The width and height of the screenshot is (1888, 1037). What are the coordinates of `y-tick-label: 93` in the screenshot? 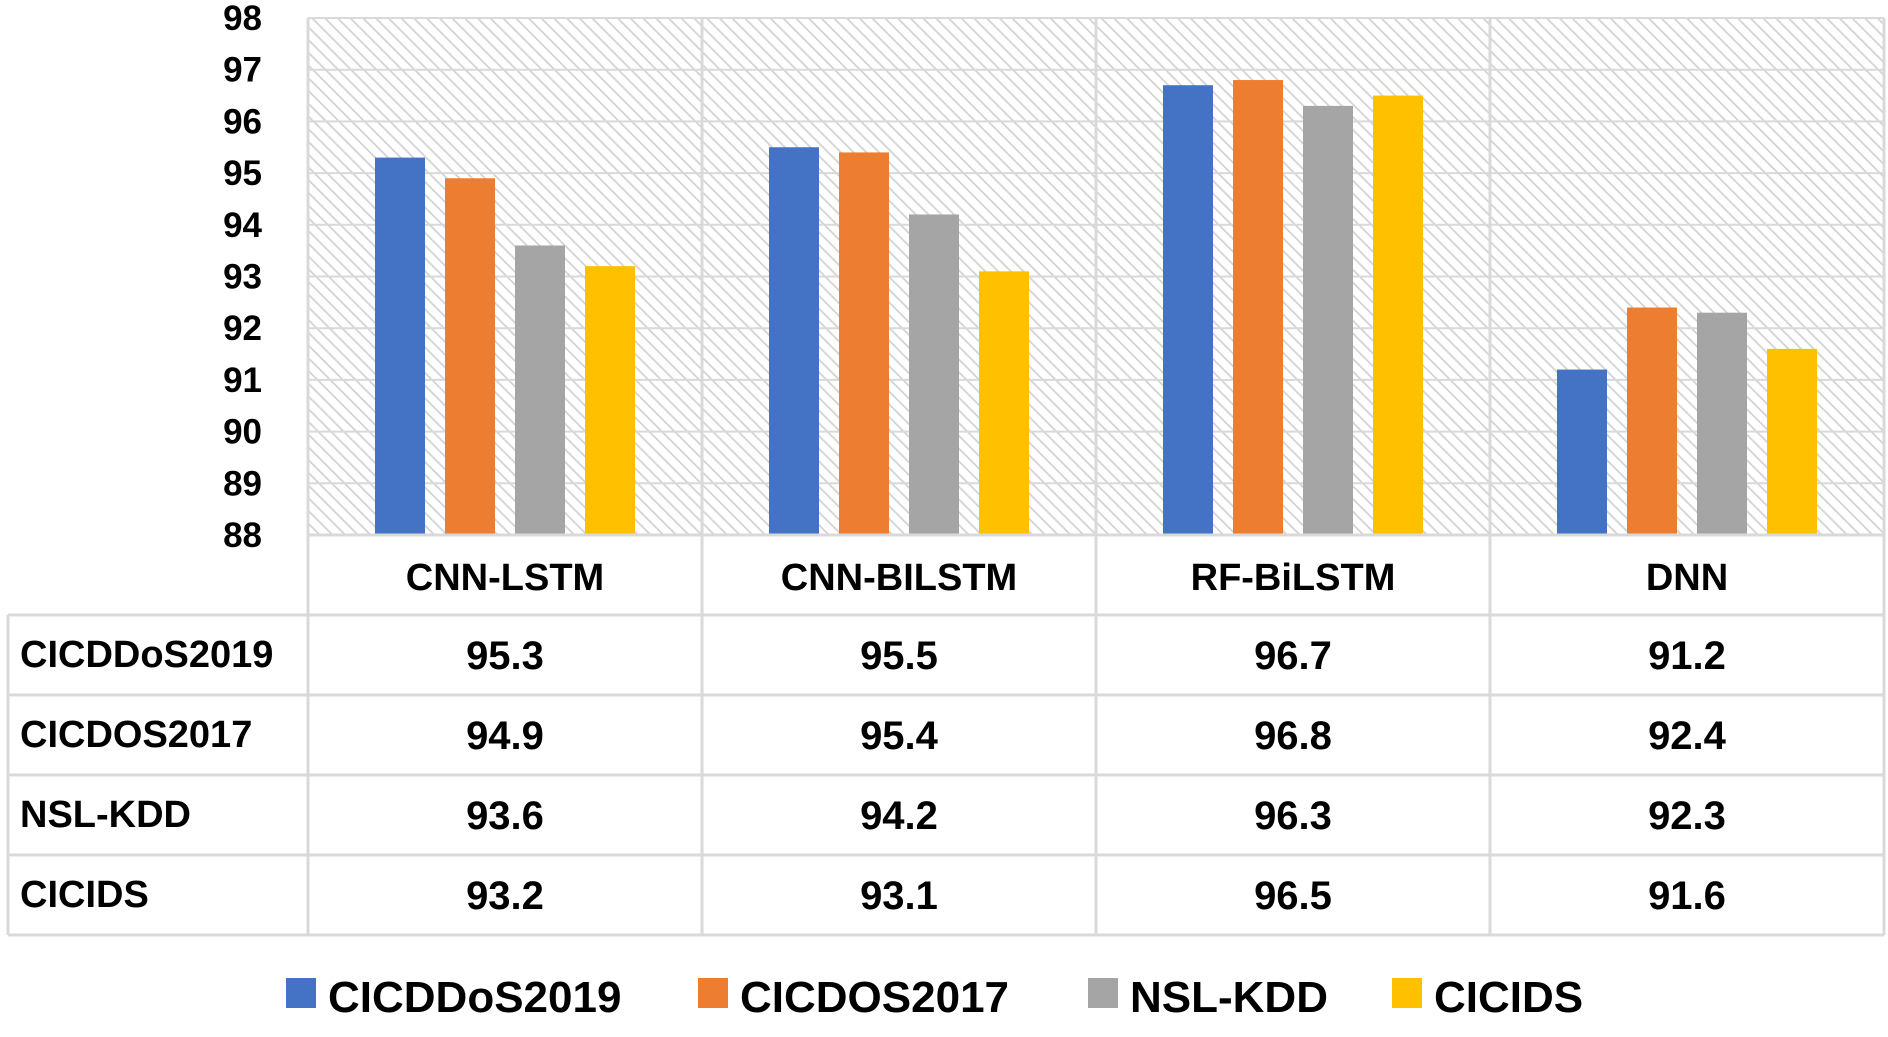 It's located at (242, 277).